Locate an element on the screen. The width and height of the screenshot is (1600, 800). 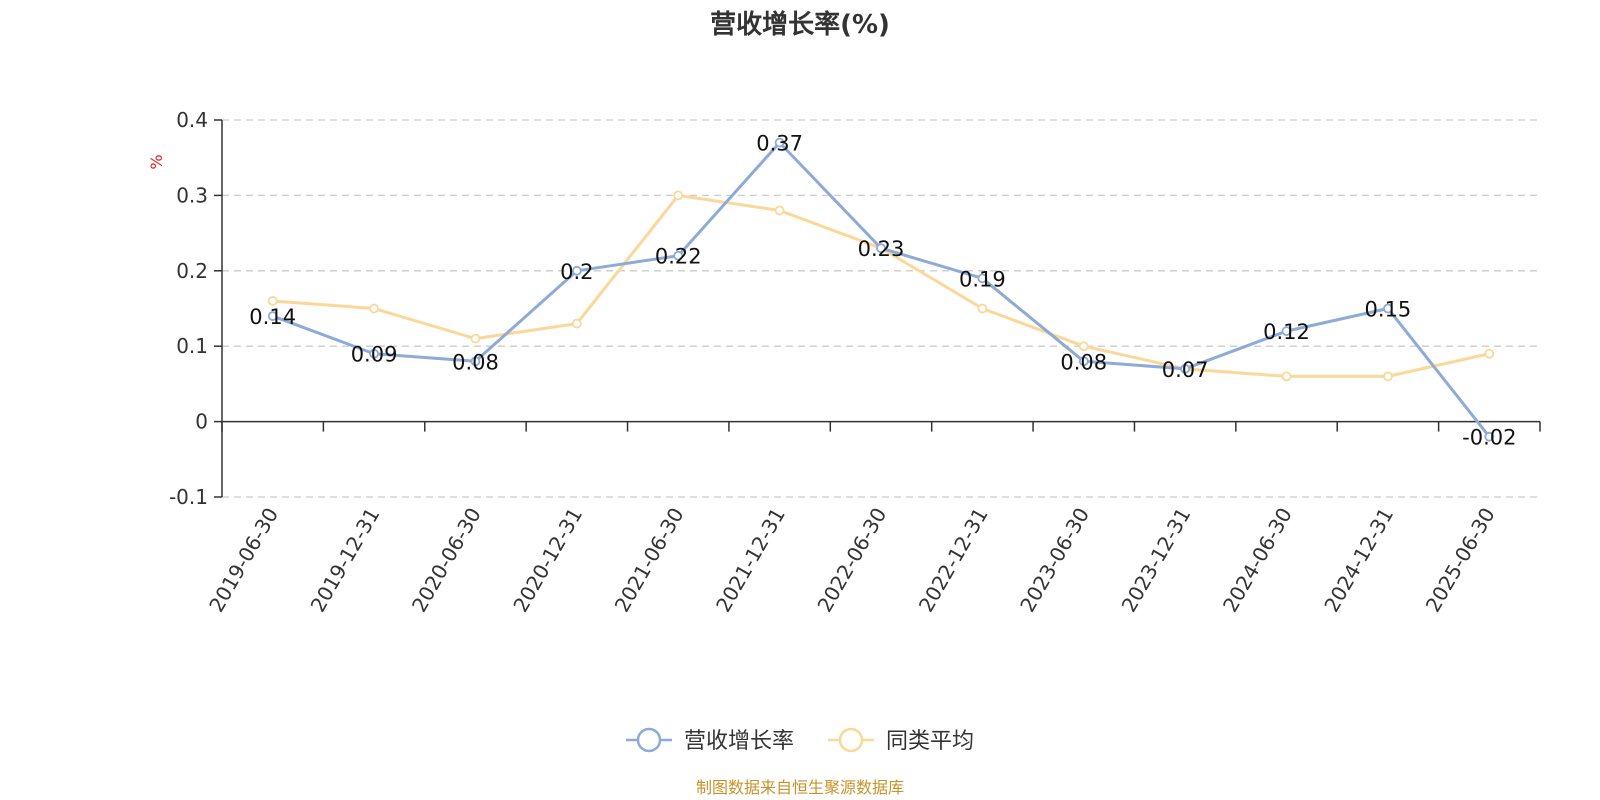
data-label: 0.07 is located at coordinates (1185, 370).